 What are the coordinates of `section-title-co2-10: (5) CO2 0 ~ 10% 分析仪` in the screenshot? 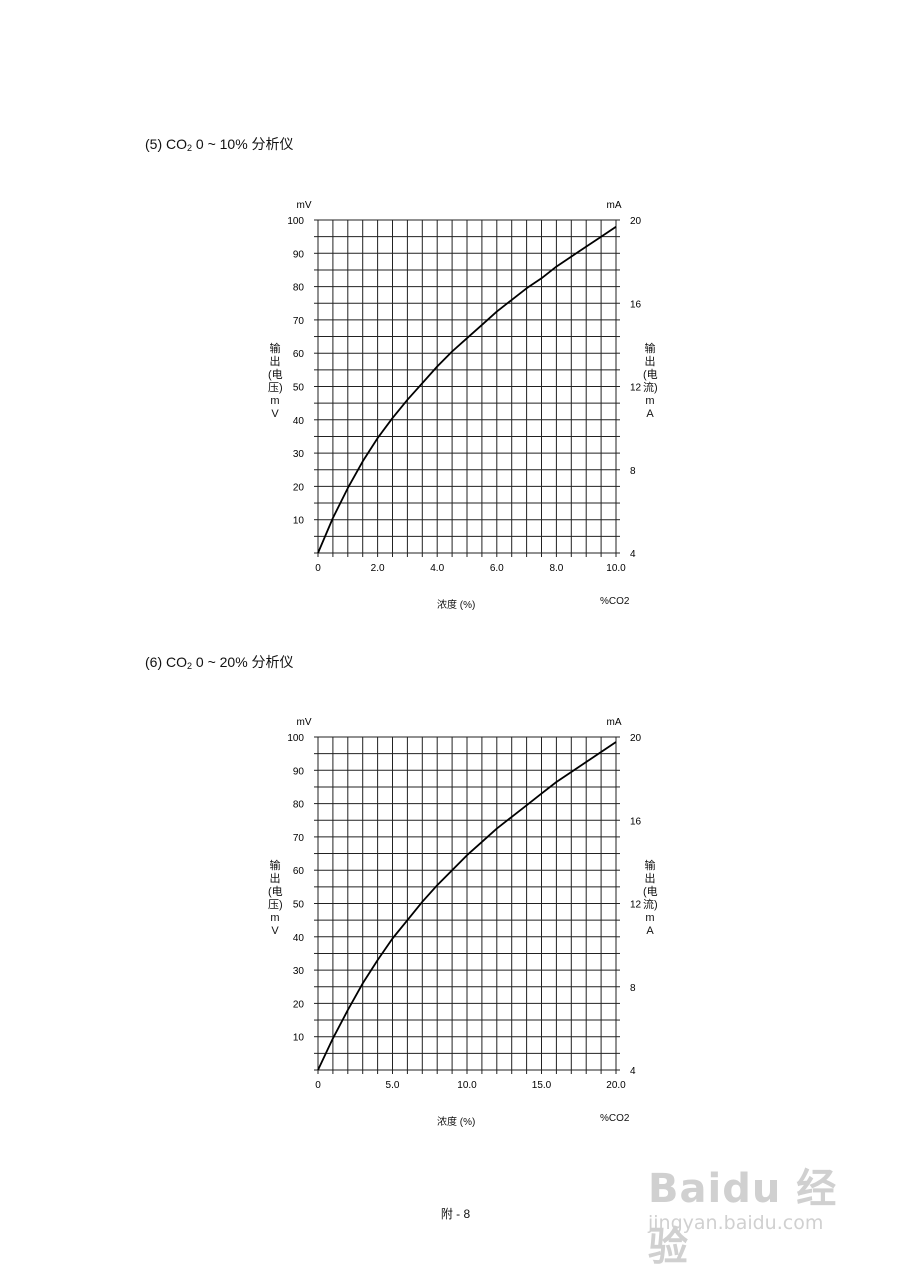 It's located at (219, 144).